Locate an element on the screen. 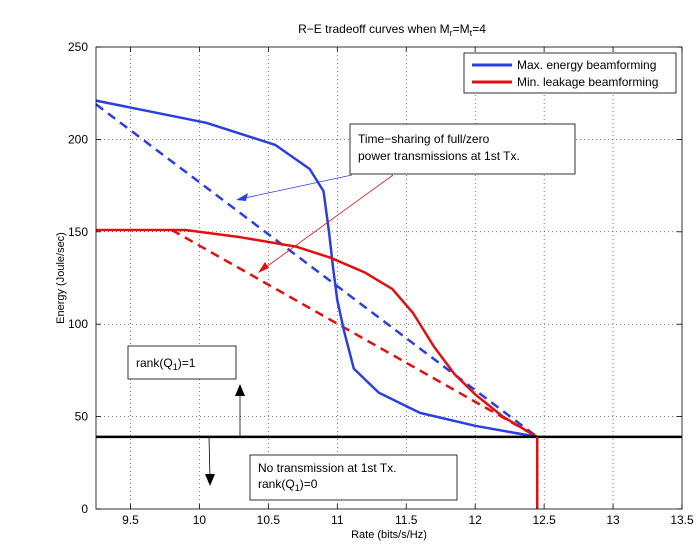 This screenshot has height=545, width=699. x-tick-label: 10 is located at coordinates (200, 520).